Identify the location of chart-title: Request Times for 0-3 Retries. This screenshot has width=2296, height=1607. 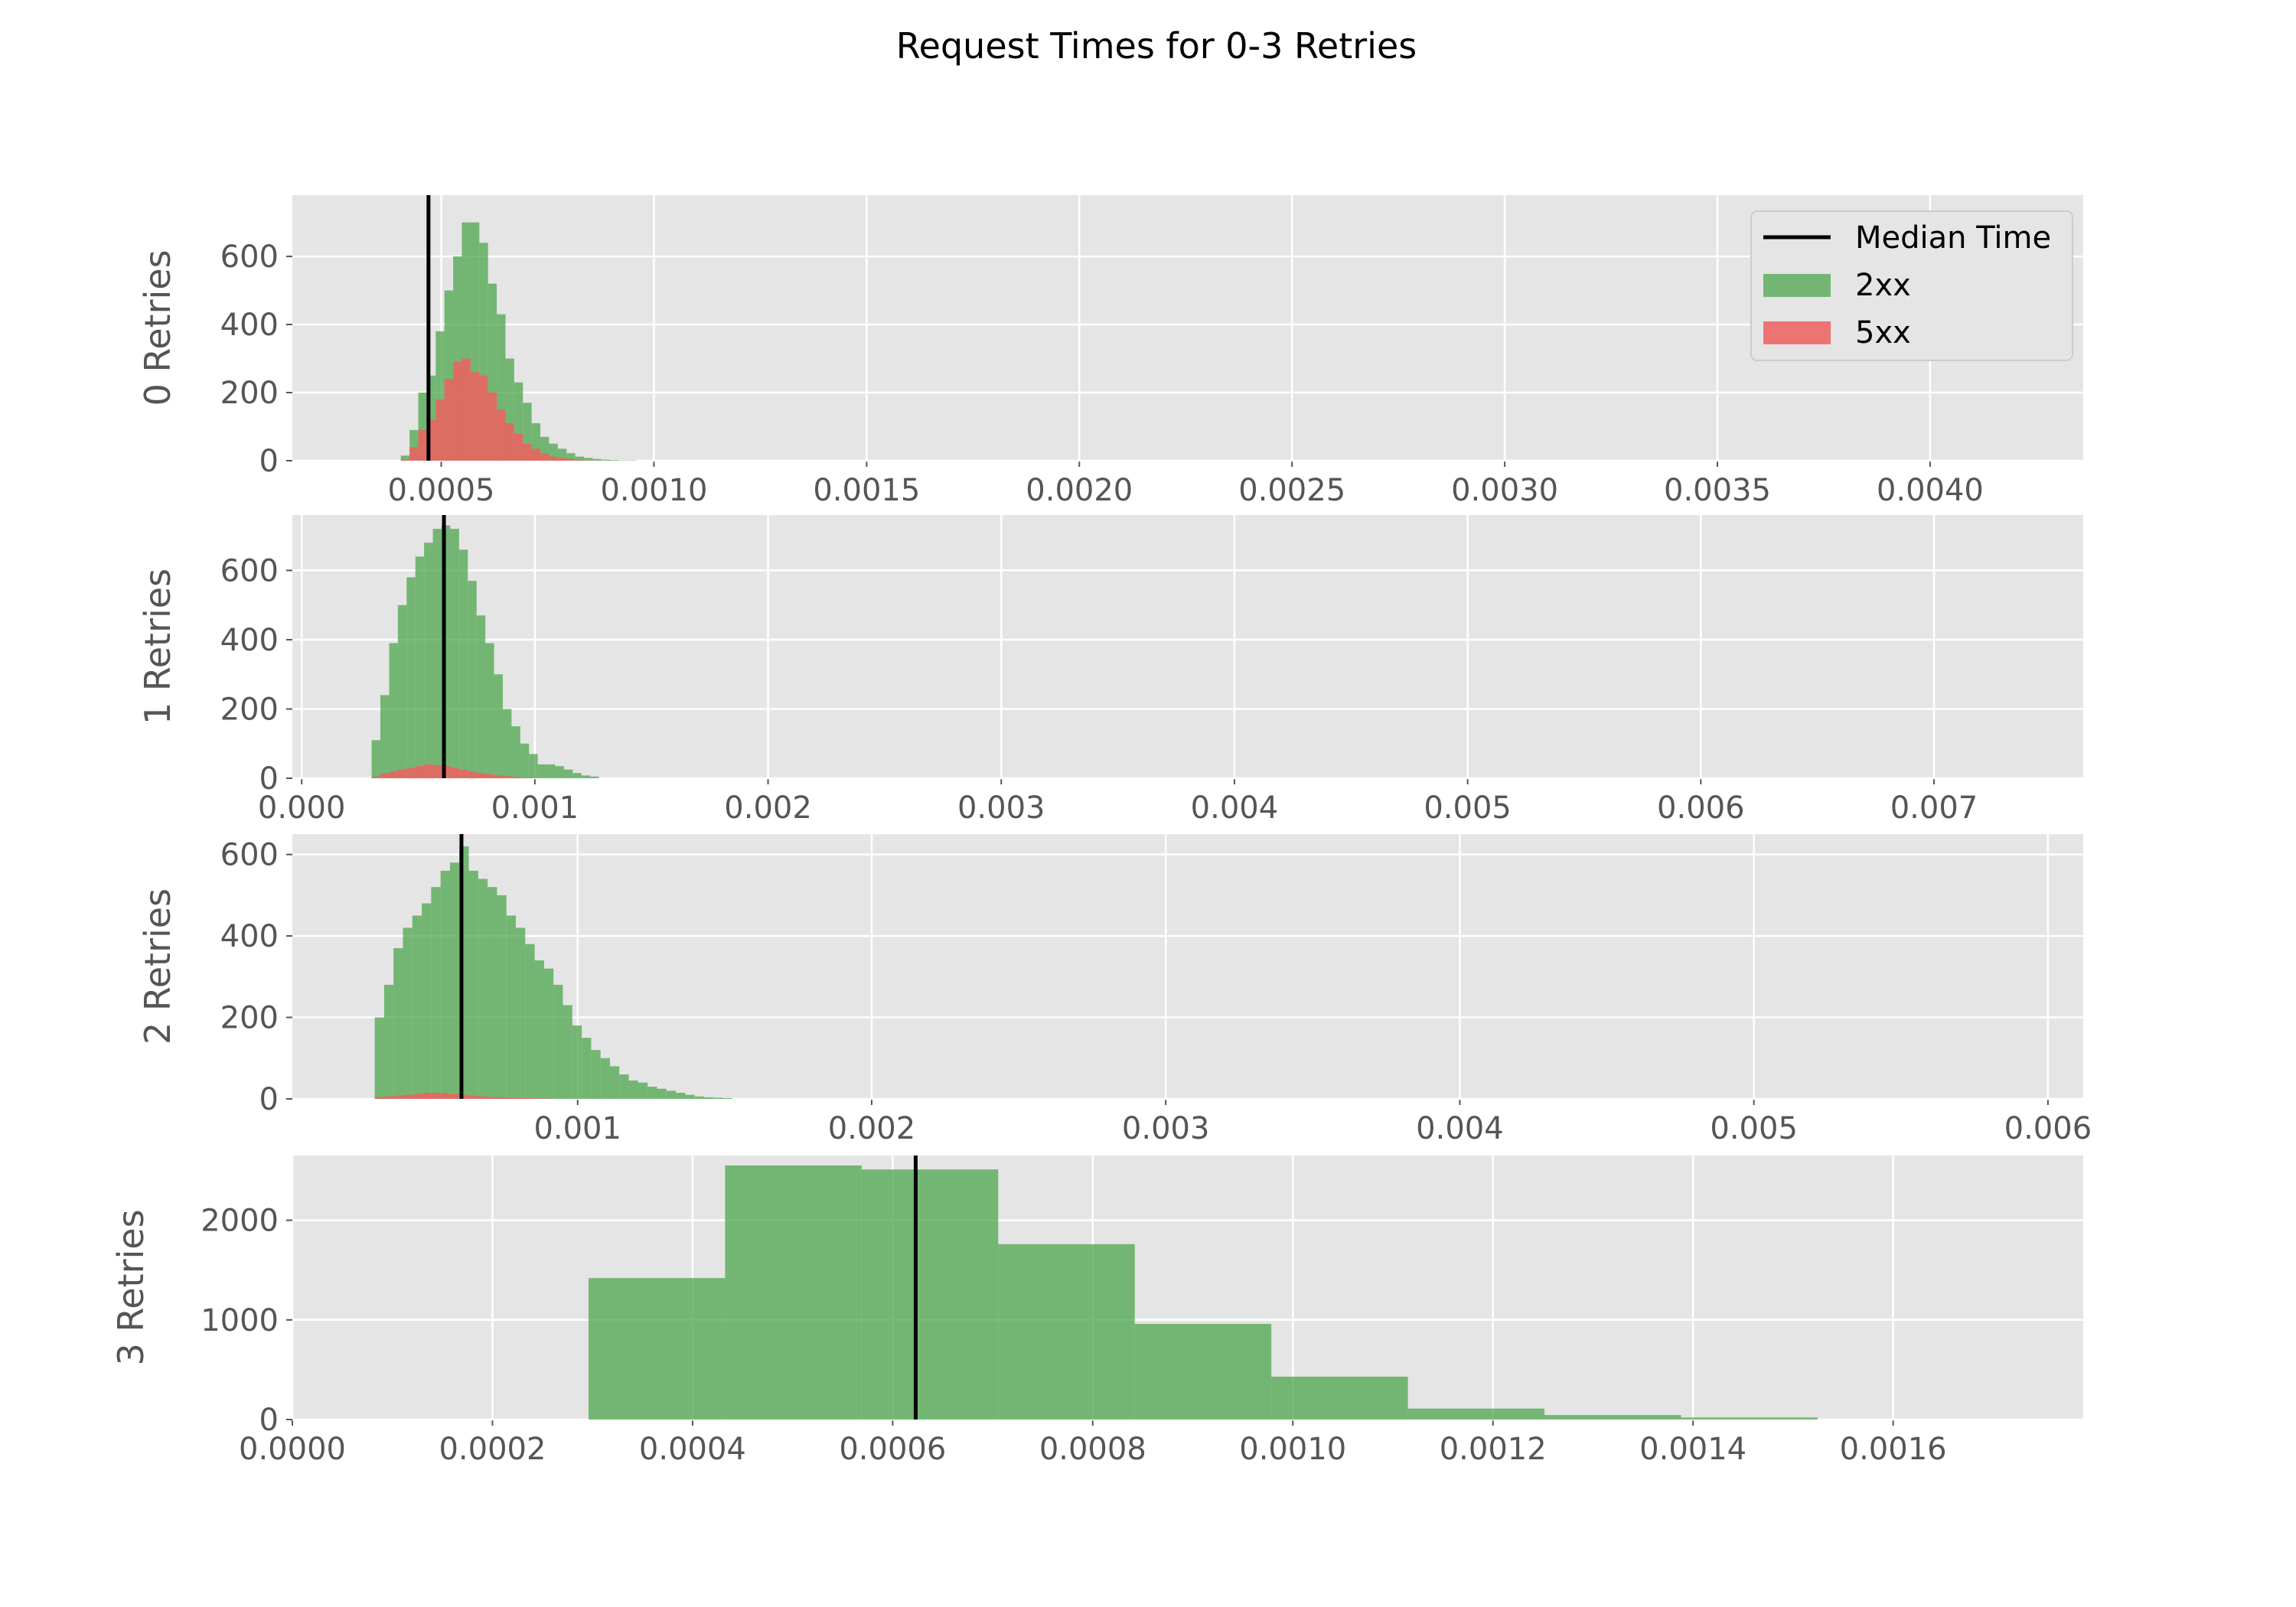
(1156, 46).